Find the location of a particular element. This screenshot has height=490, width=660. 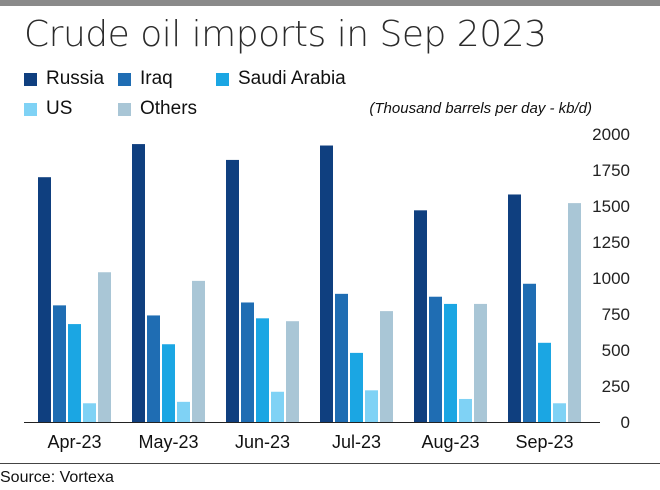

y-tick-label: 0 is located at coordinates (625, 422).